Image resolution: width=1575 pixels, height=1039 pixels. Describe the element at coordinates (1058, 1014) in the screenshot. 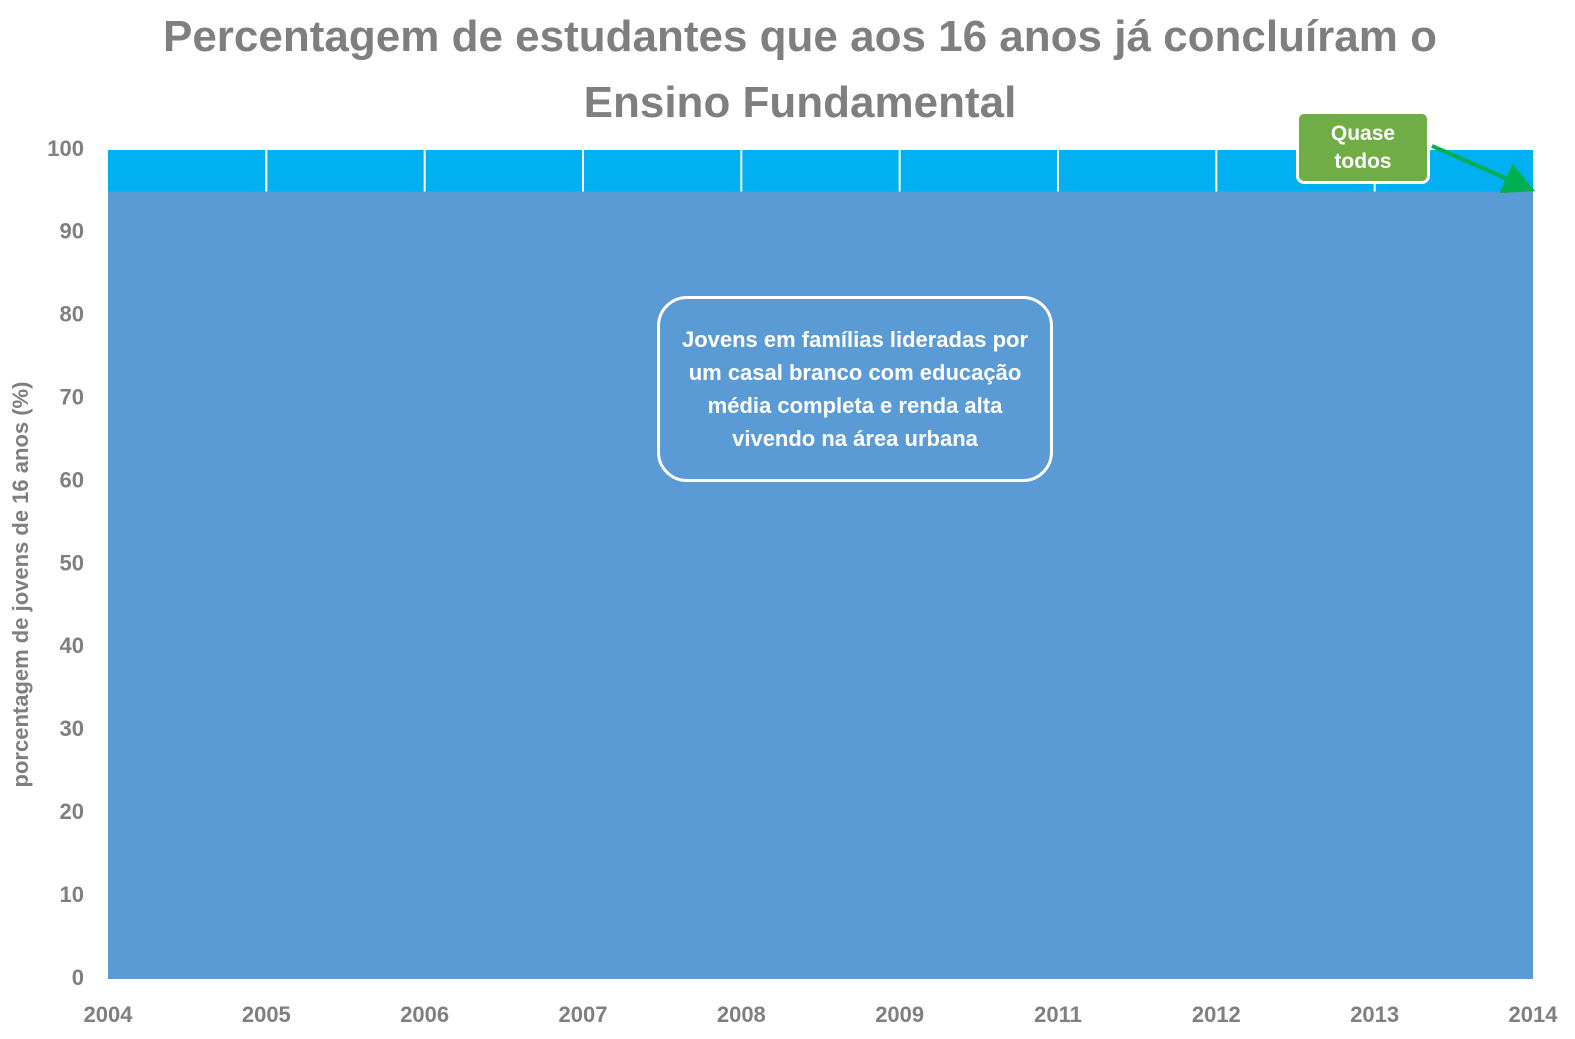

I see `x-tick-label: 2011` at that location.